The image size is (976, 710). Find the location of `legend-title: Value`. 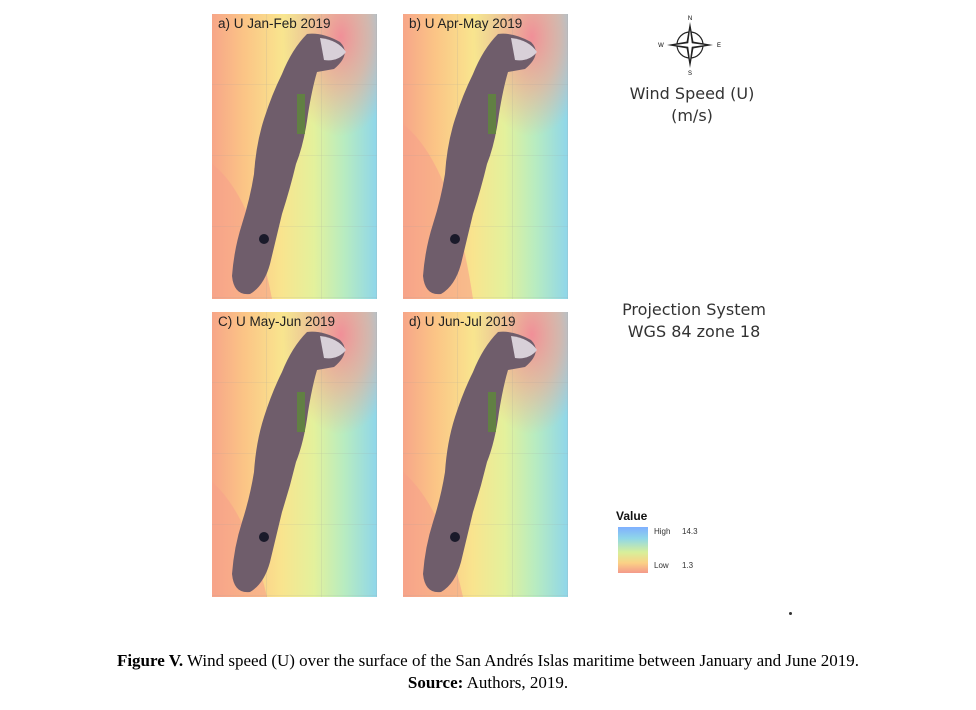

legend-title: Value is located at coordinates (632, 516).